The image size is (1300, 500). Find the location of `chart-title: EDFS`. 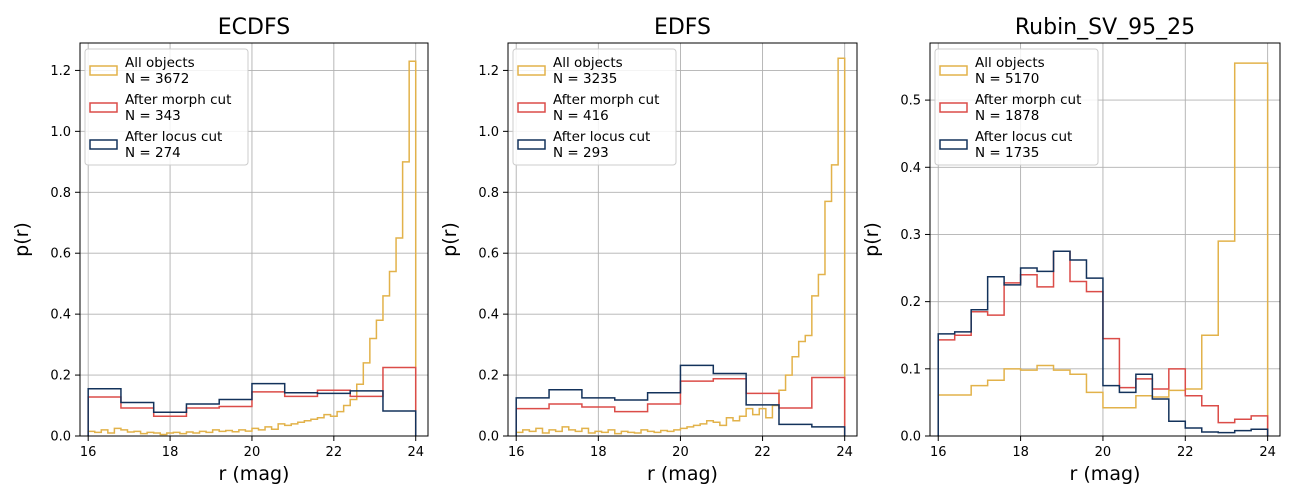

chart-title: EDFS is located at coordinates (682, 27).